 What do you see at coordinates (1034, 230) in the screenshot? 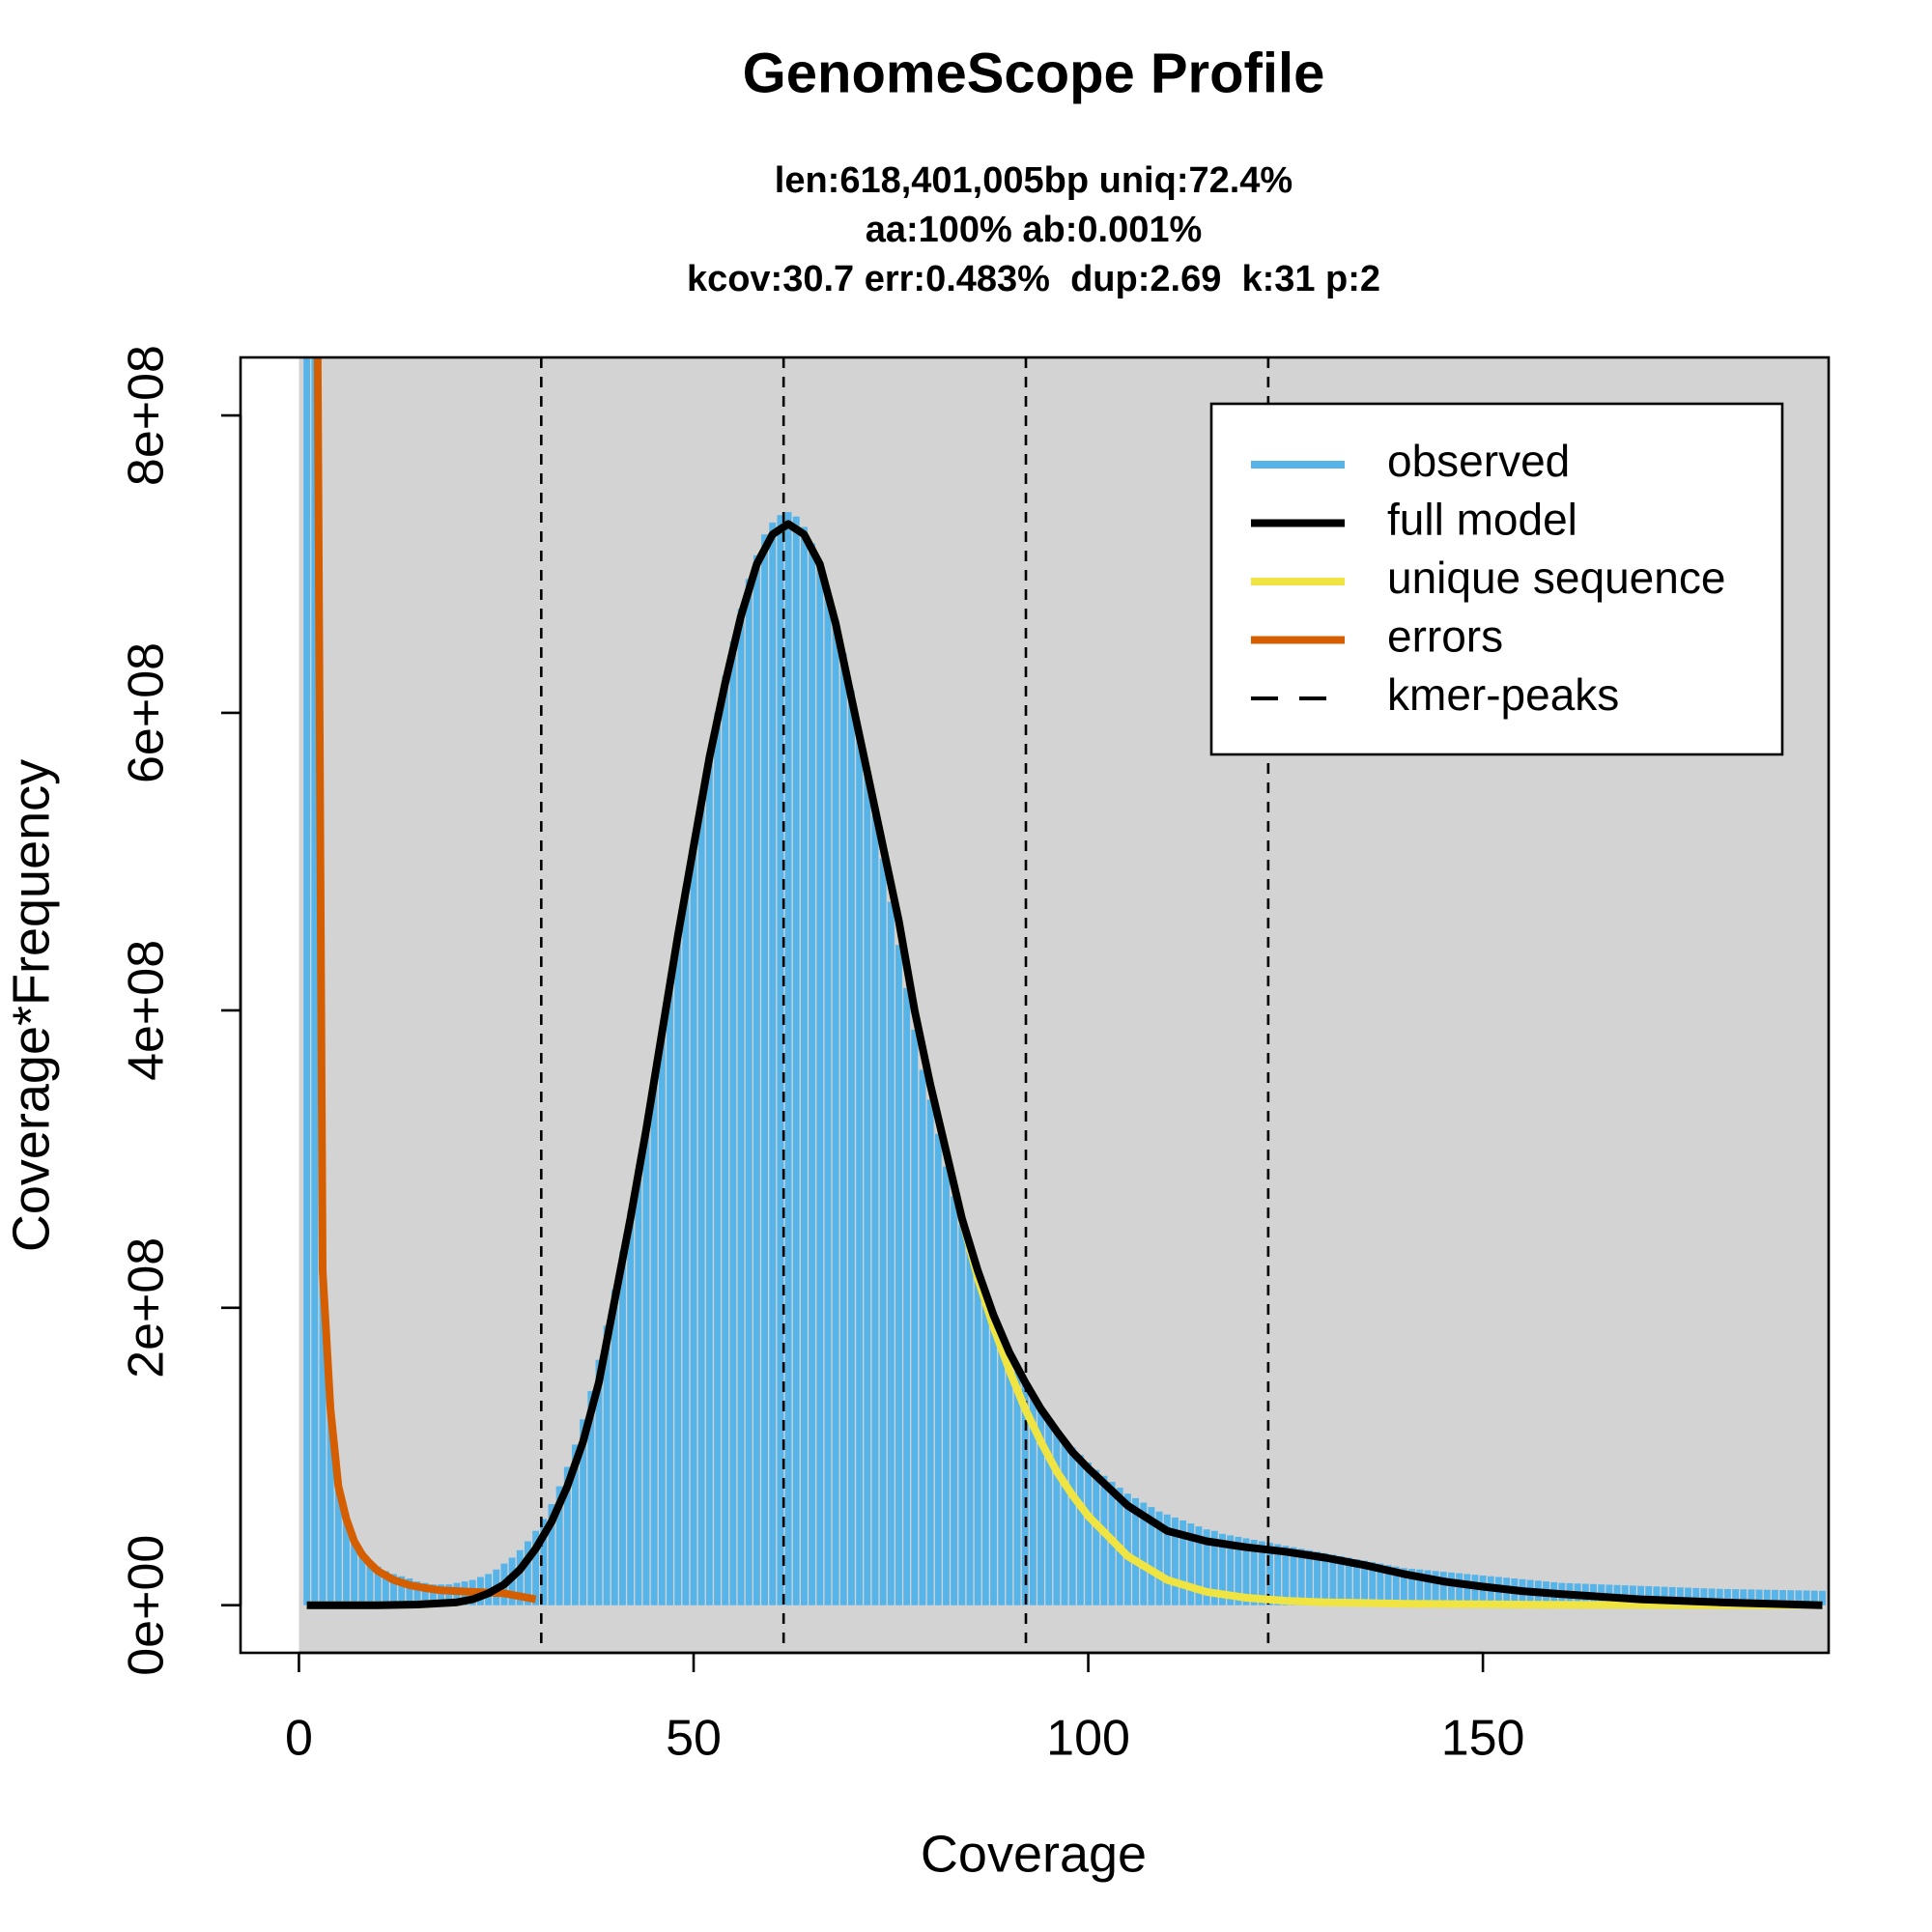
I see `subtitle: aa:100% ab:0.001%` at bounding box center [1034, 230].